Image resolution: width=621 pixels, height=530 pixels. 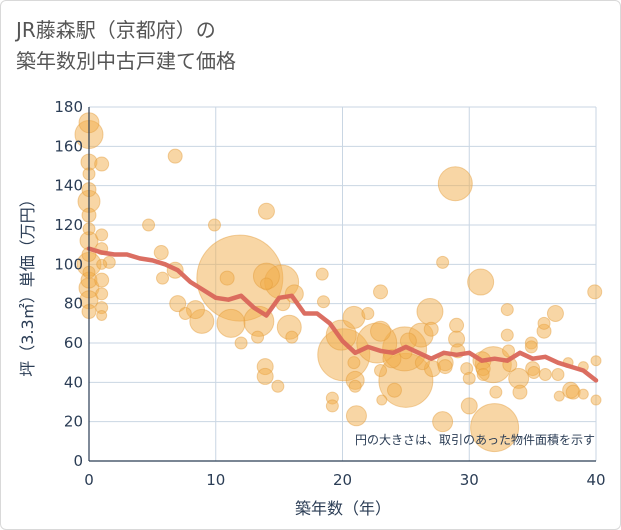 I want to click on size-annotation: 円の大きさは、取引のあった物件面積を示す, so click(x=475, y=439).